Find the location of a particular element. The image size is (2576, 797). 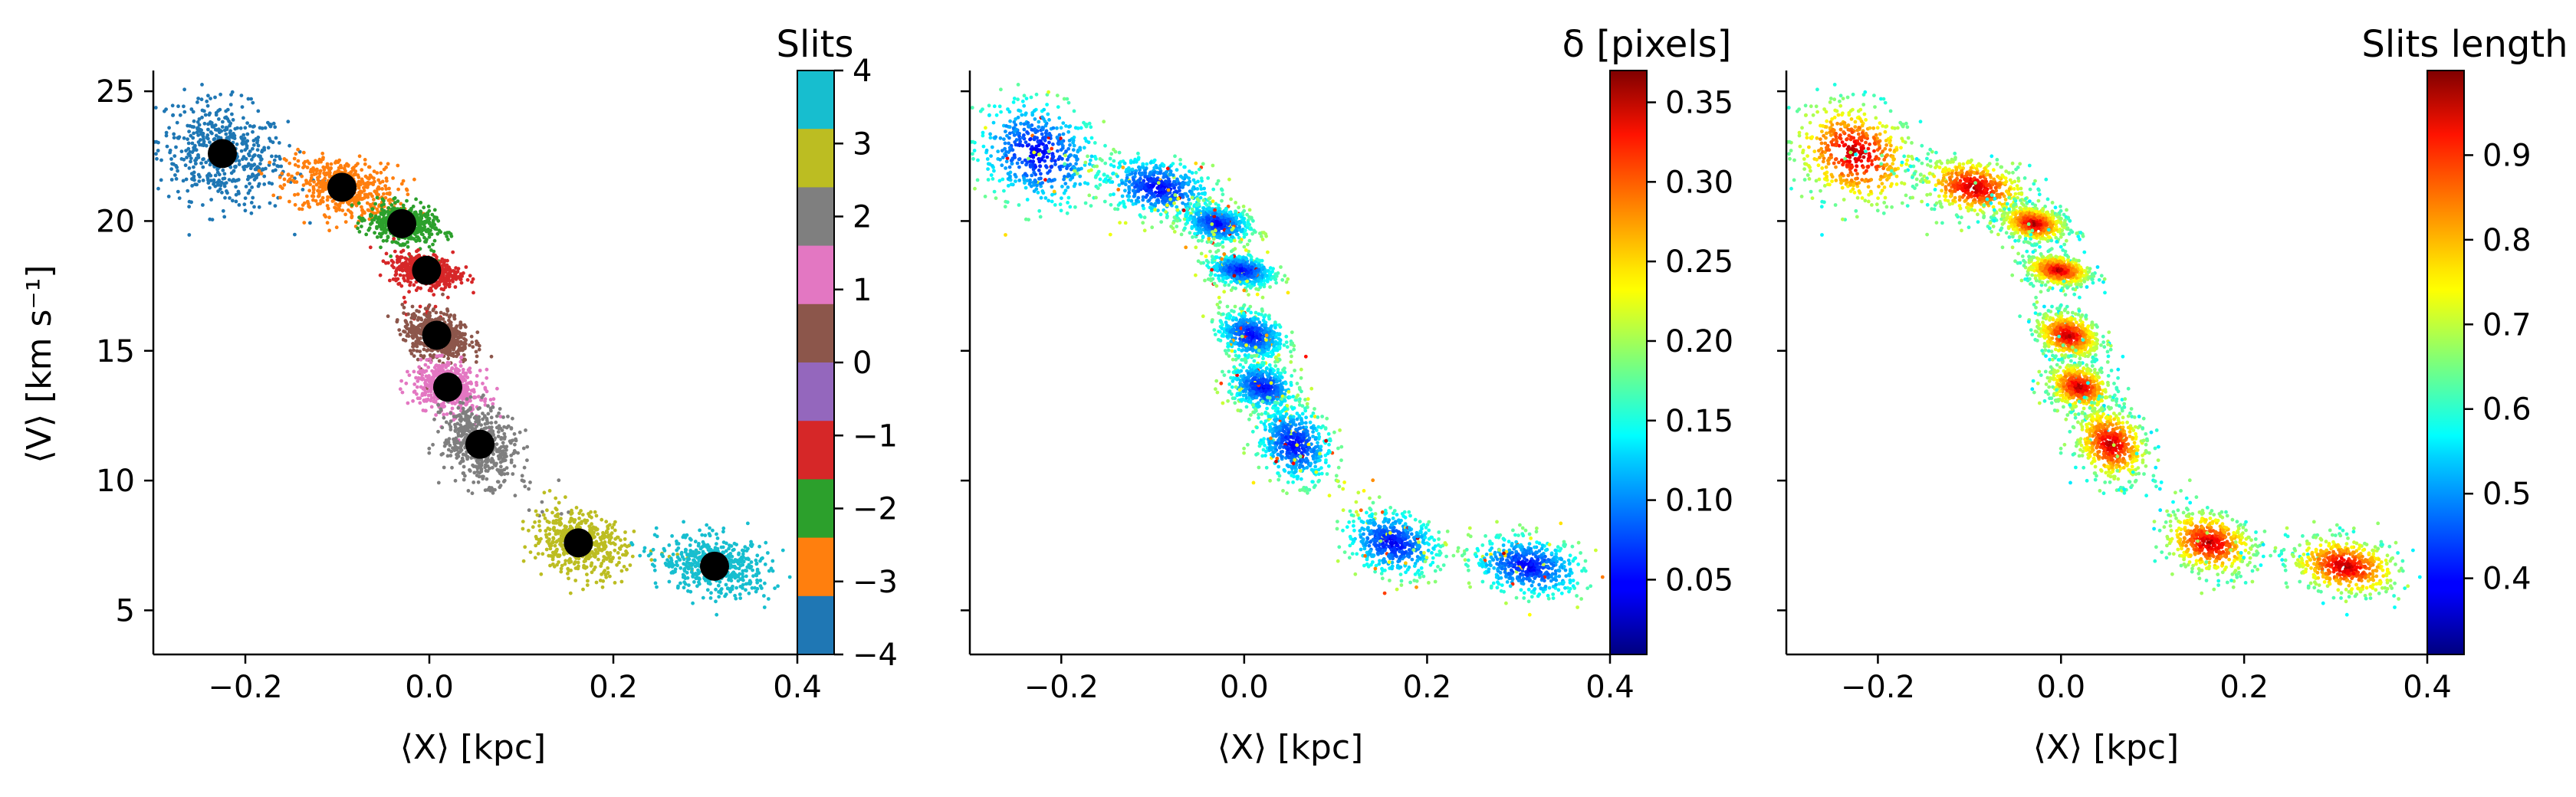

slit-mean-marker is located at coordinates (222, 154).